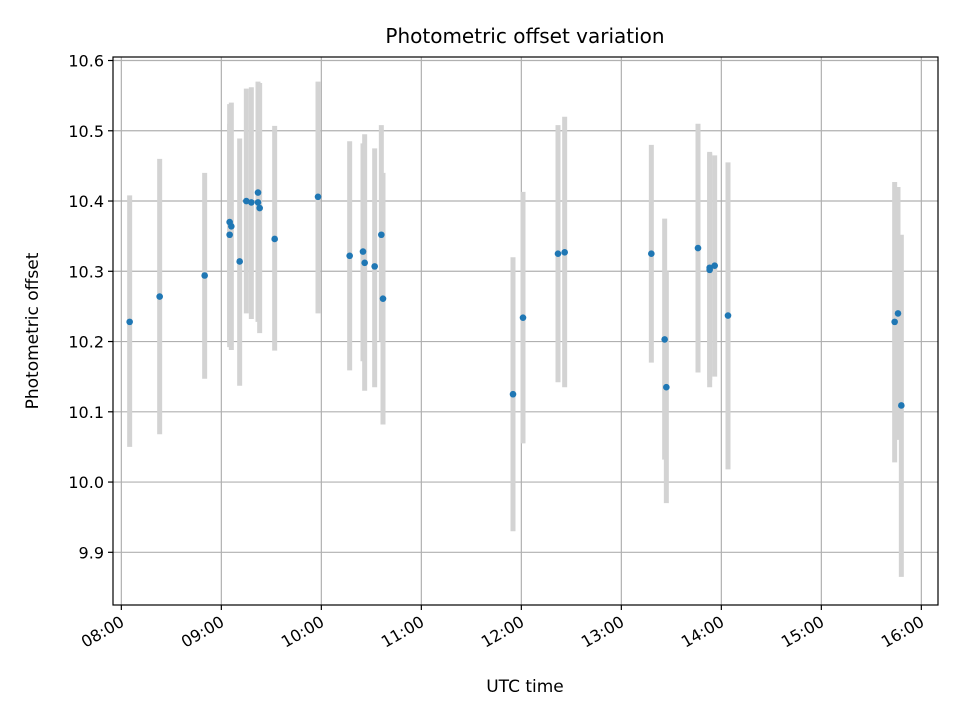  I want to click on y-tick-label: 9.9, so click(91, 552).